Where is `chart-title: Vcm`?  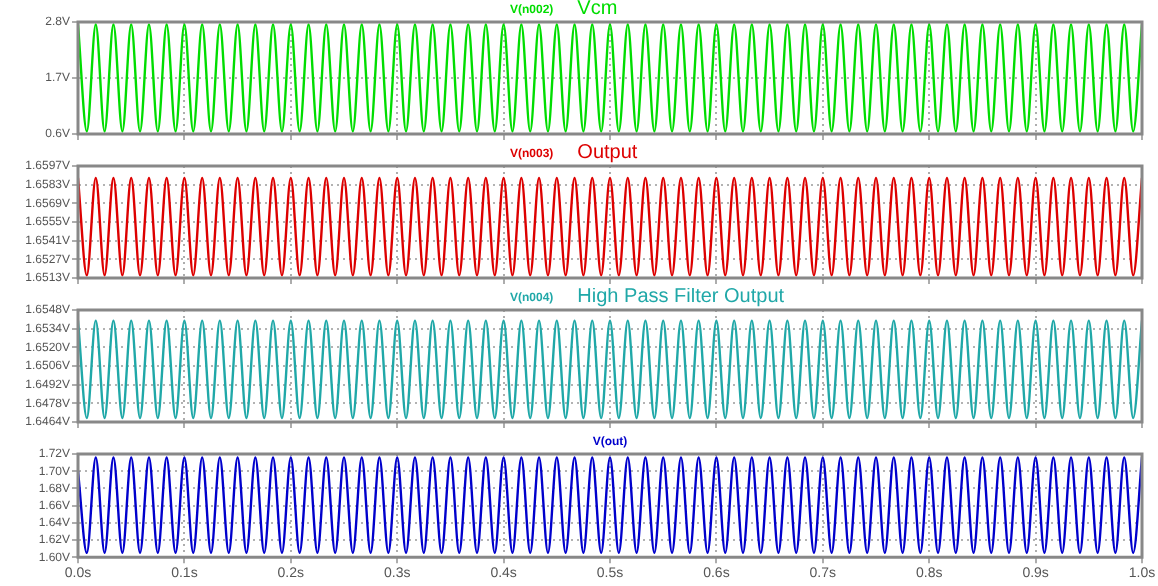 chart-title: Vcm is located at coordinates (597, 10).